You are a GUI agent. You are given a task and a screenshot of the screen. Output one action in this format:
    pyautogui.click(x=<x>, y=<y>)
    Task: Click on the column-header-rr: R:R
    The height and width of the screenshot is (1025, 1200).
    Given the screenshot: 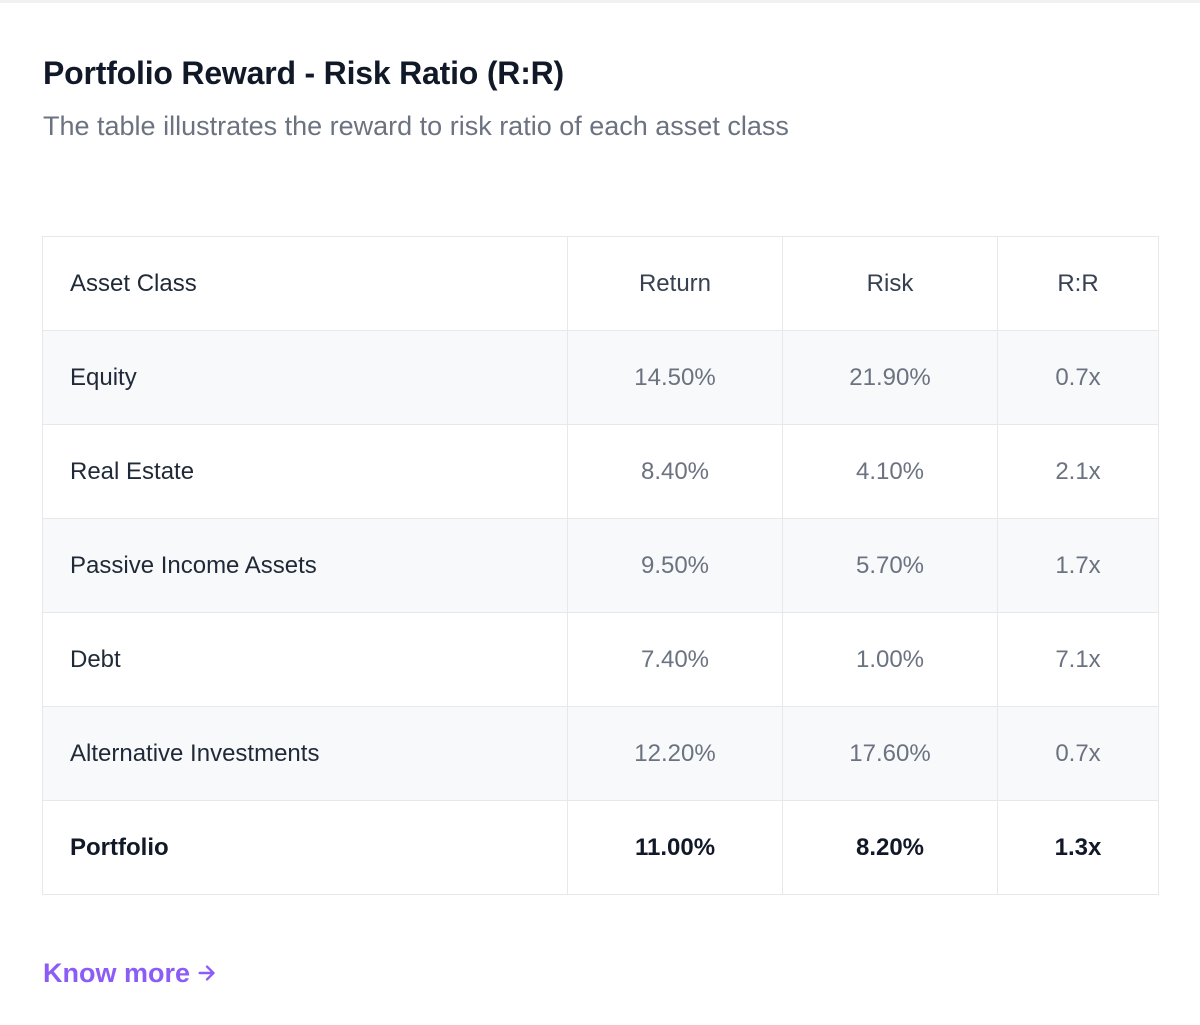 What is the action you would take?
    pyautogui.click(x=1078, y=283)
    